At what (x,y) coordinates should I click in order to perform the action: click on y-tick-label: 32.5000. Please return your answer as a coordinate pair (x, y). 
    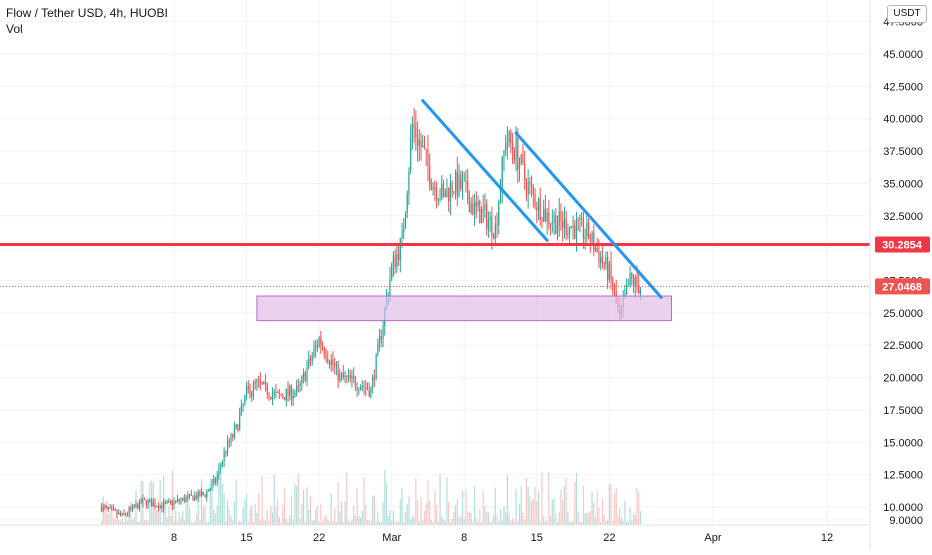
    Looking at the image, I should click on (903, 217).